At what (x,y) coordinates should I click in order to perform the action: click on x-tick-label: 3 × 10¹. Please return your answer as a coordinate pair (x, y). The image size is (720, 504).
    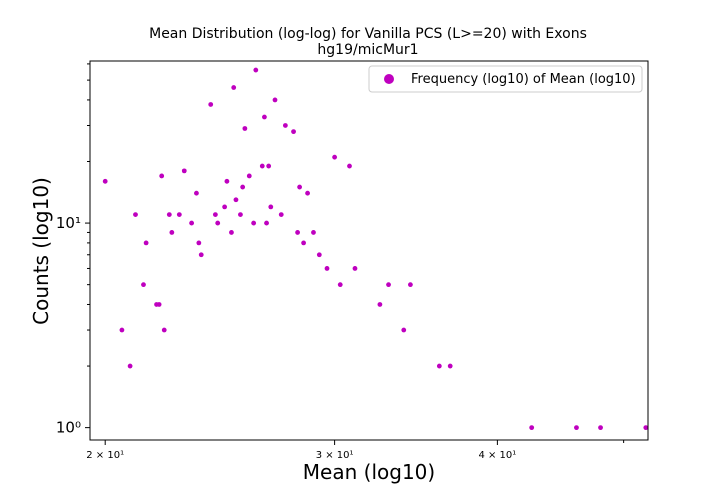
    Looking at the image, I should click on (335, 455).